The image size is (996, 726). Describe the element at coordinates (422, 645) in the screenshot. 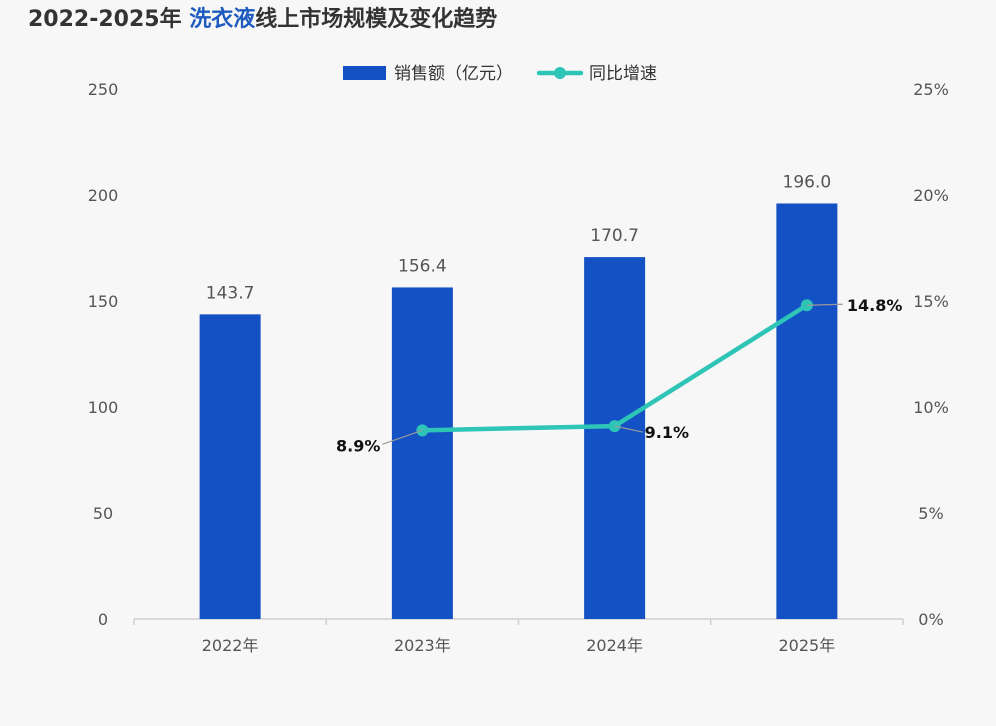

I see `x-axis-category-label: 2023年` at that location.